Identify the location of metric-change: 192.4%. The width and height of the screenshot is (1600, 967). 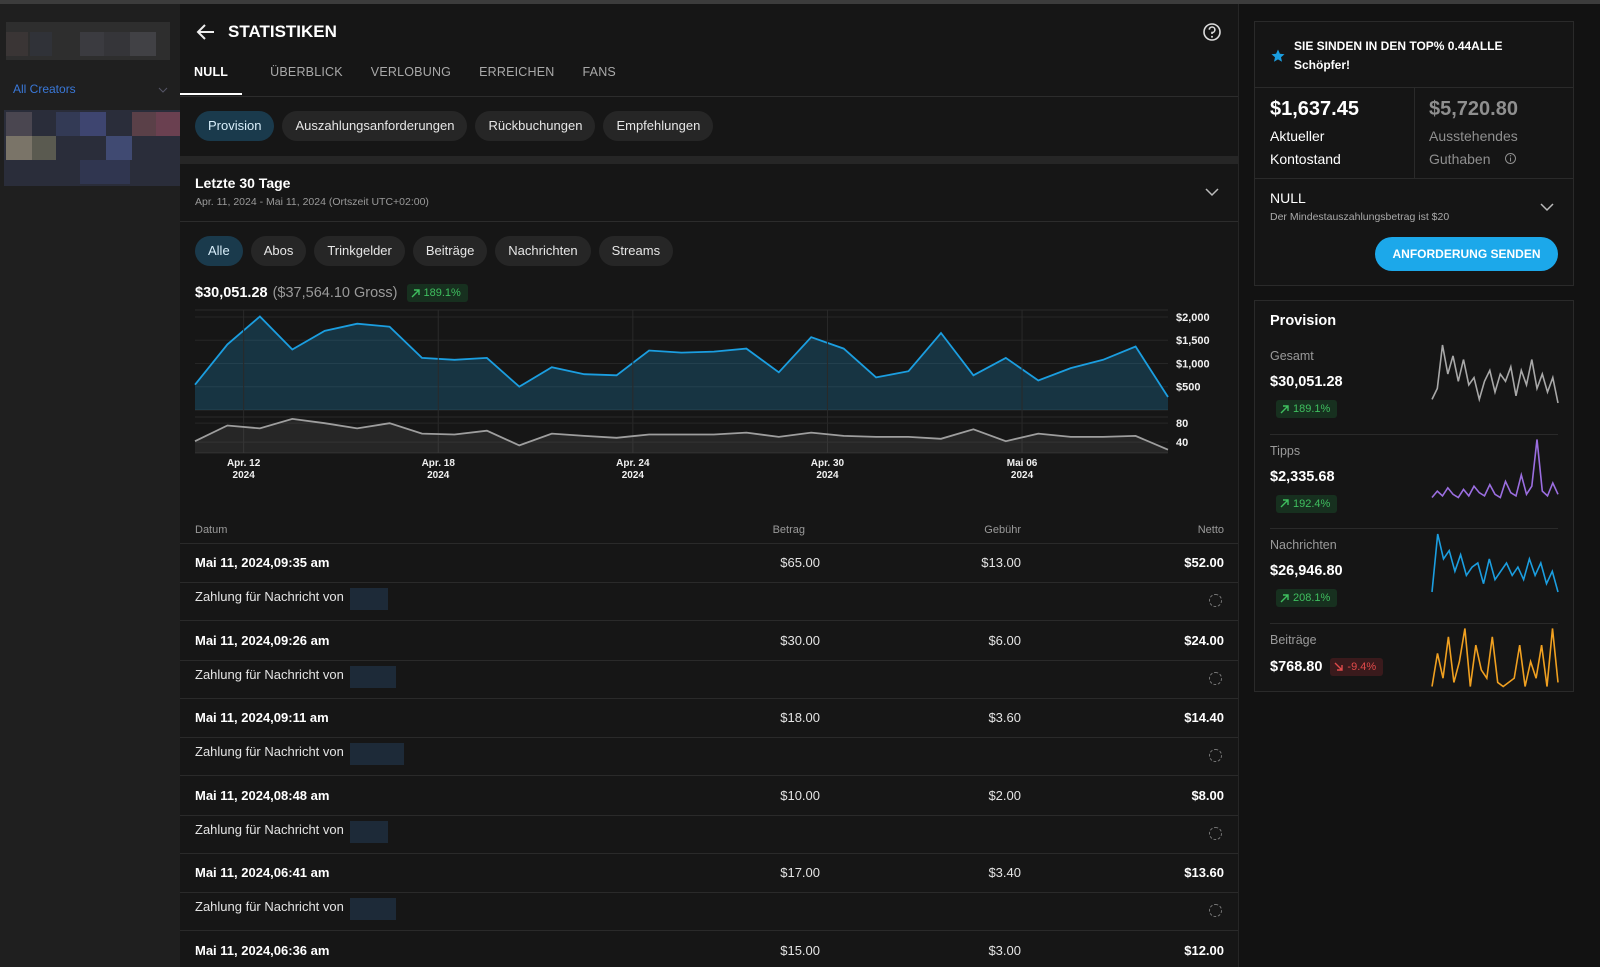
(1307, 503).